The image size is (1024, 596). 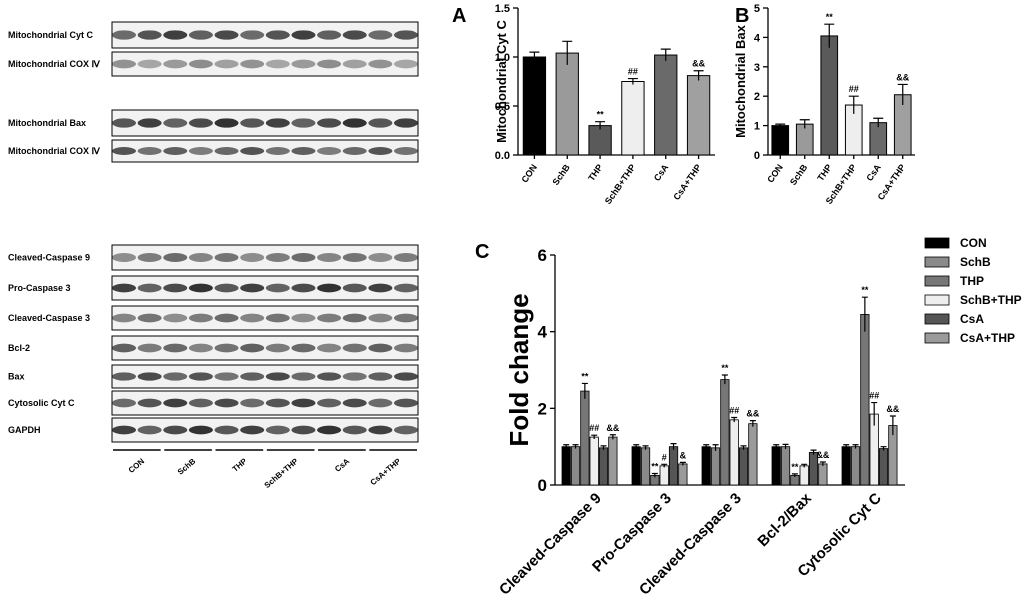 I want to click on panel-label: B, so click(x=742, y=16).